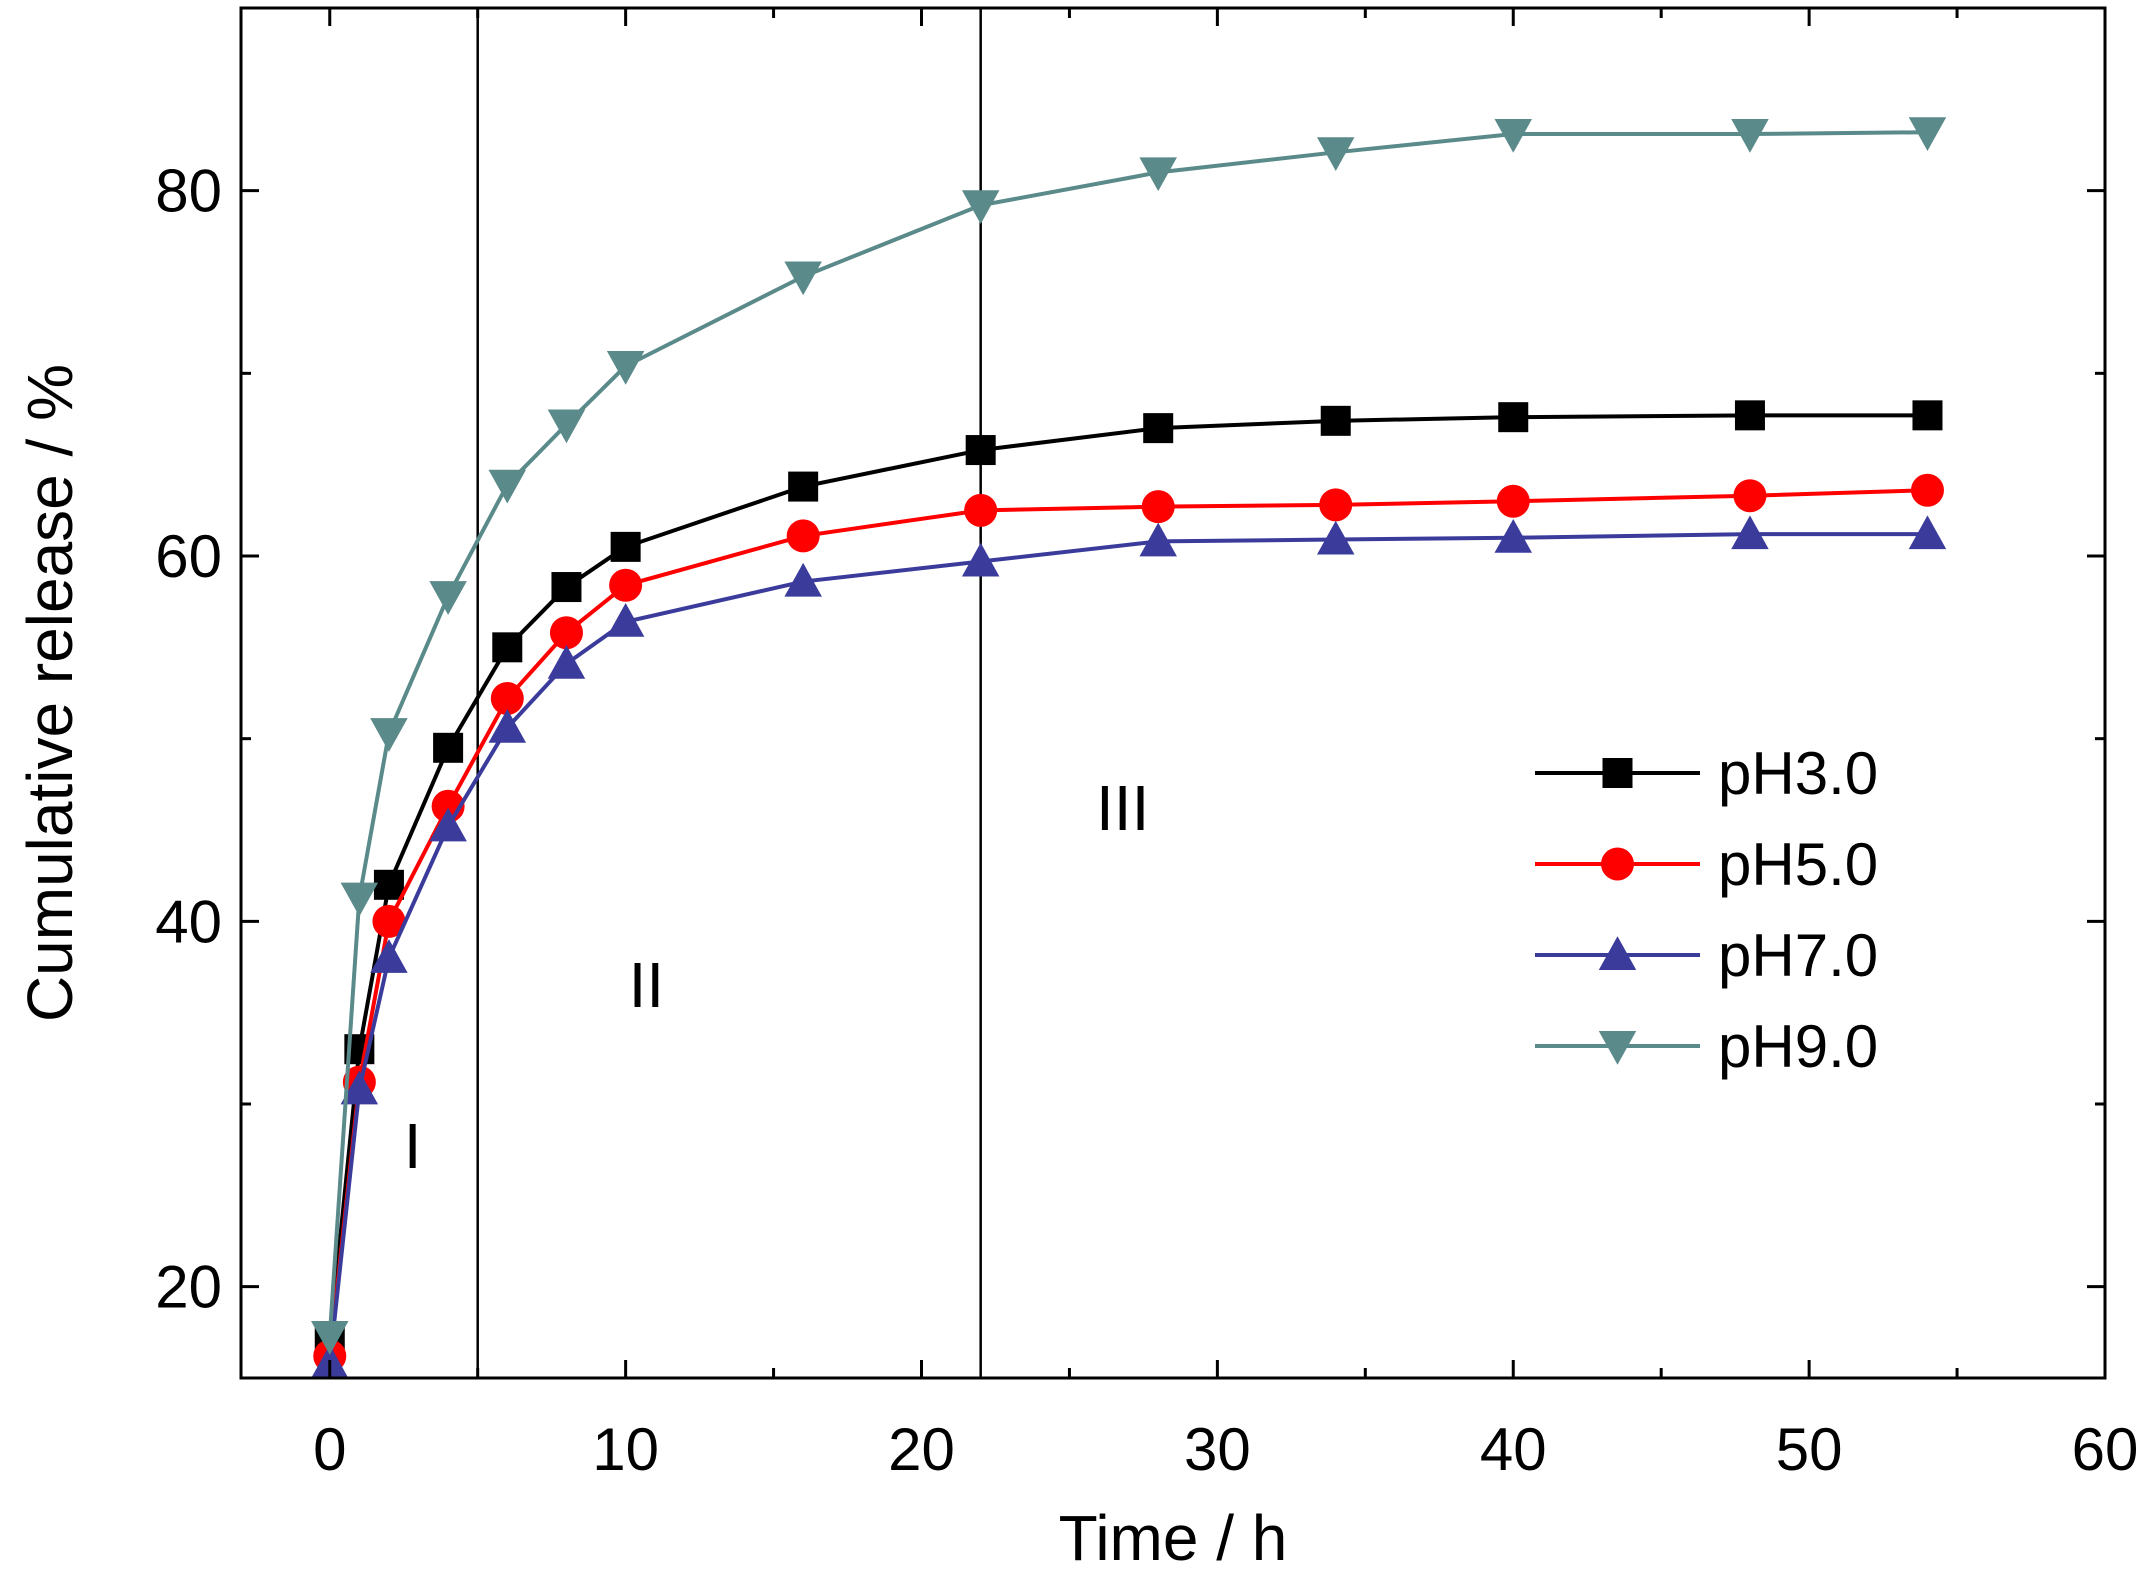  I want to click on x-tick-label: 50, so click(1809, 1449).